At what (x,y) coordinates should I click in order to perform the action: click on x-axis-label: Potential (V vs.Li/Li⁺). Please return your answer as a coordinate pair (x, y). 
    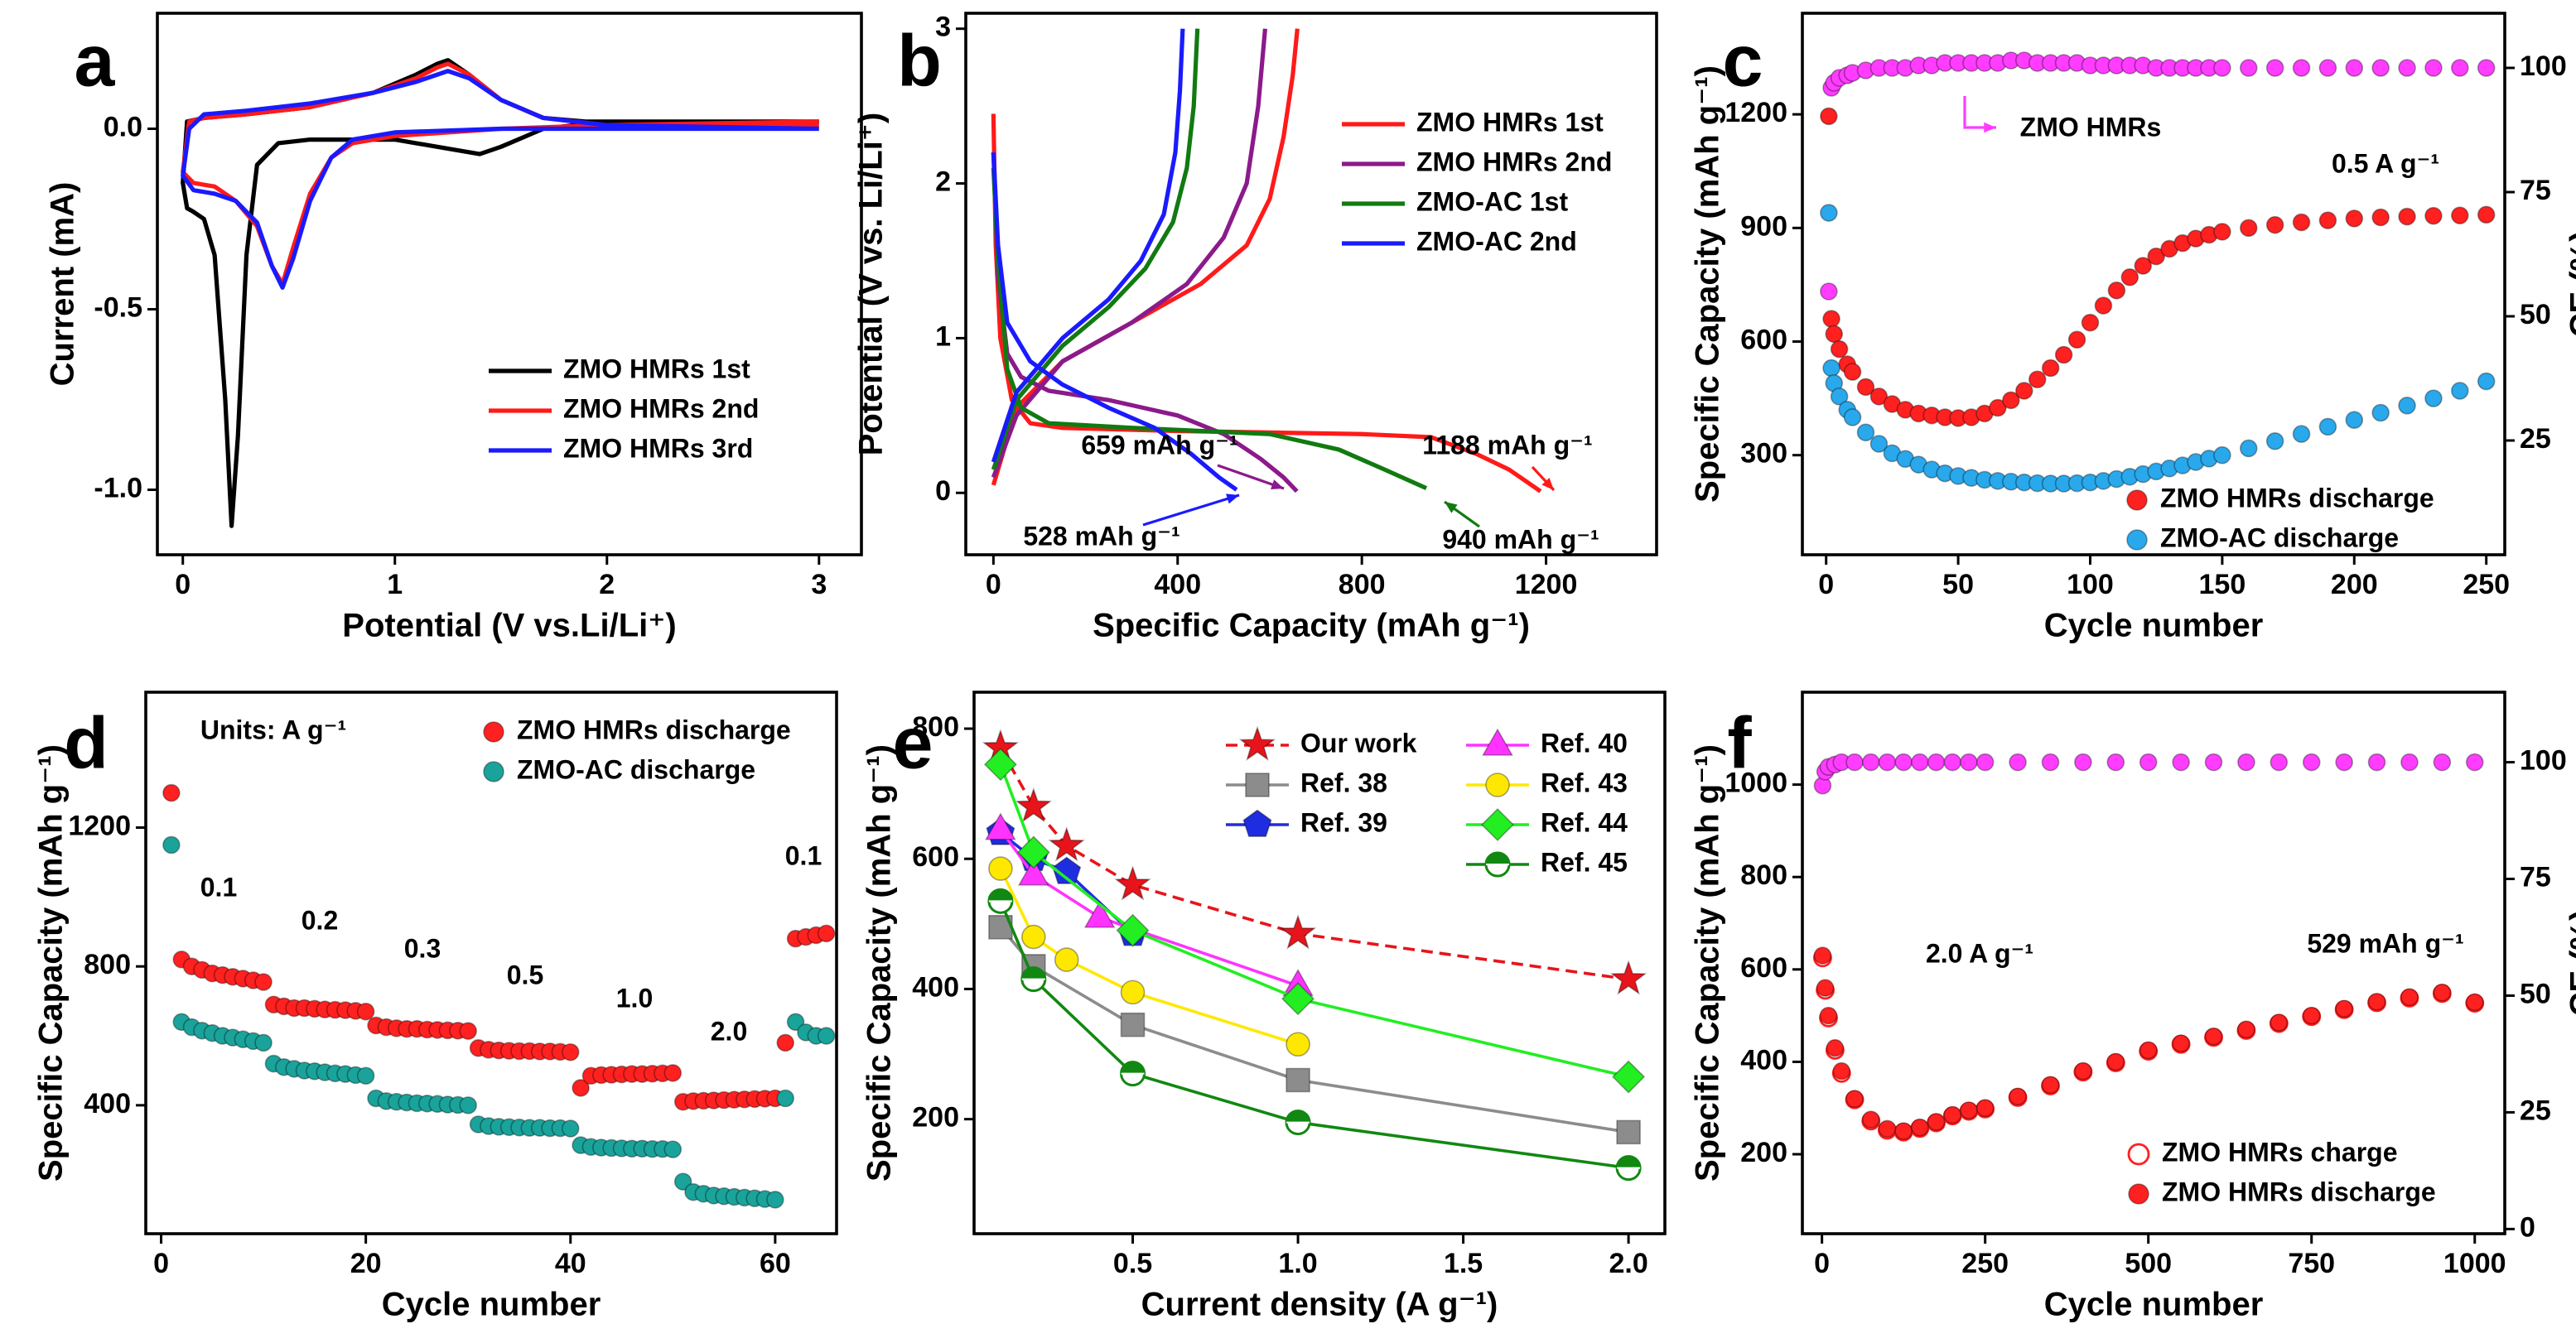
    Looking at the image, I should click on (509, 626).